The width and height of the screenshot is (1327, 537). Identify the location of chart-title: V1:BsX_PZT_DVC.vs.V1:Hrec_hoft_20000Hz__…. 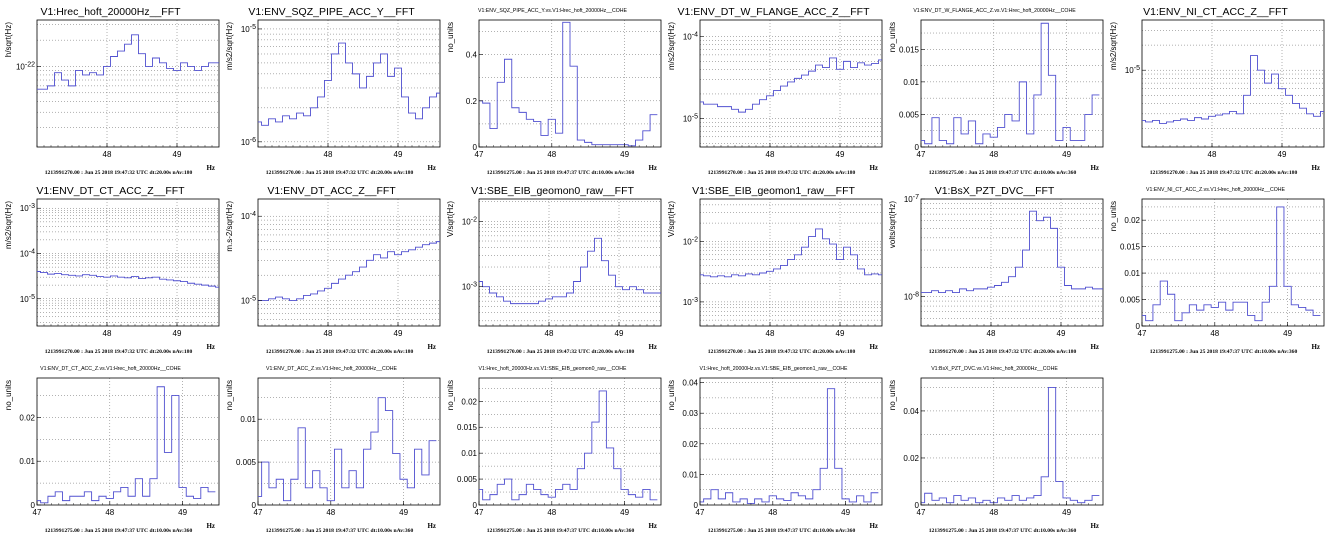
(994, 369).